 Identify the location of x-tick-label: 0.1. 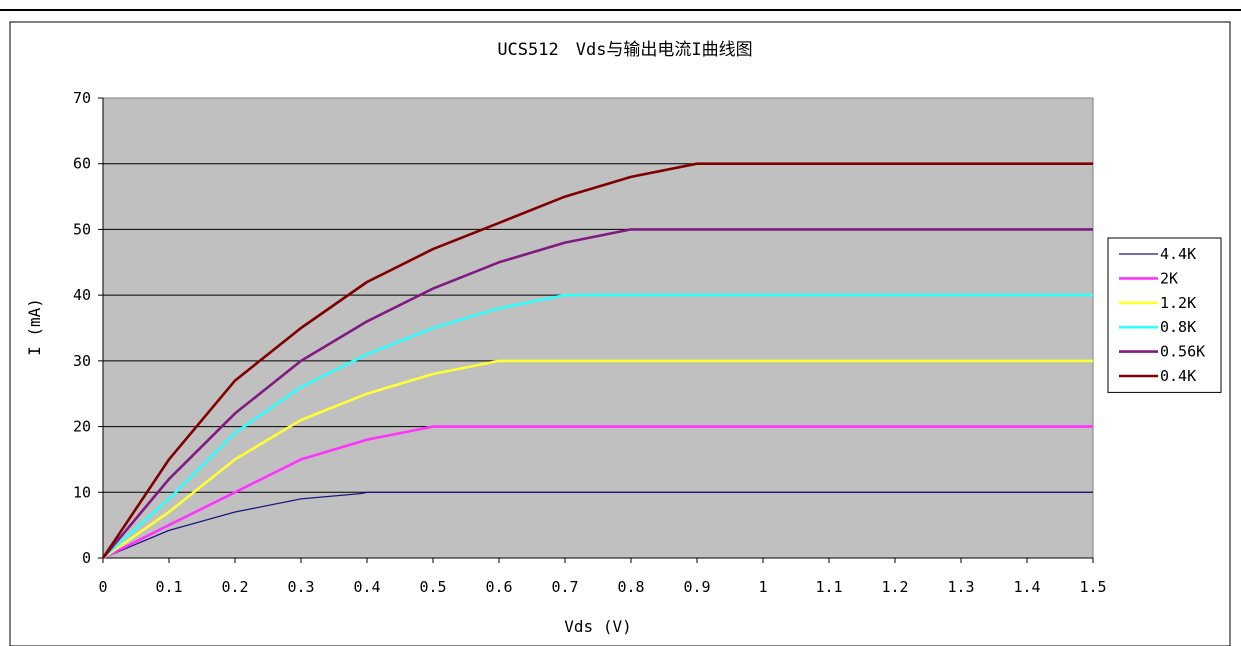
(168, 587).